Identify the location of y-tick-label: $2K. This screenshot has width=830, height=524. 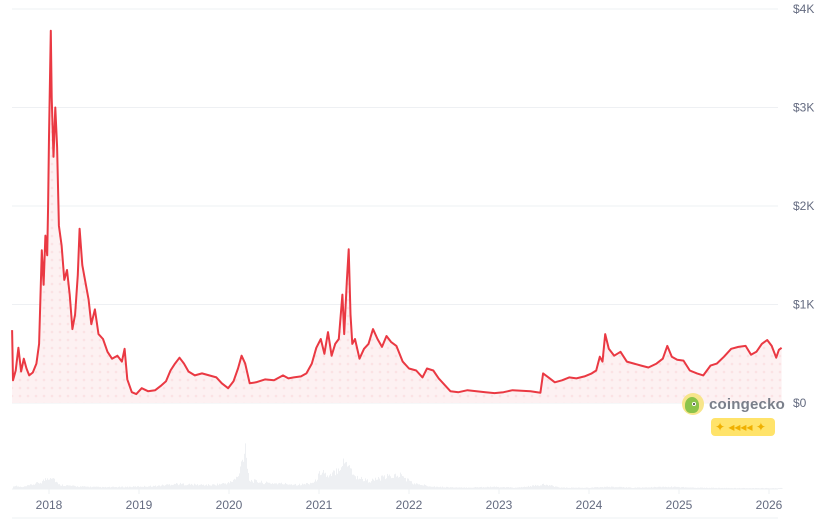
(803, 206).